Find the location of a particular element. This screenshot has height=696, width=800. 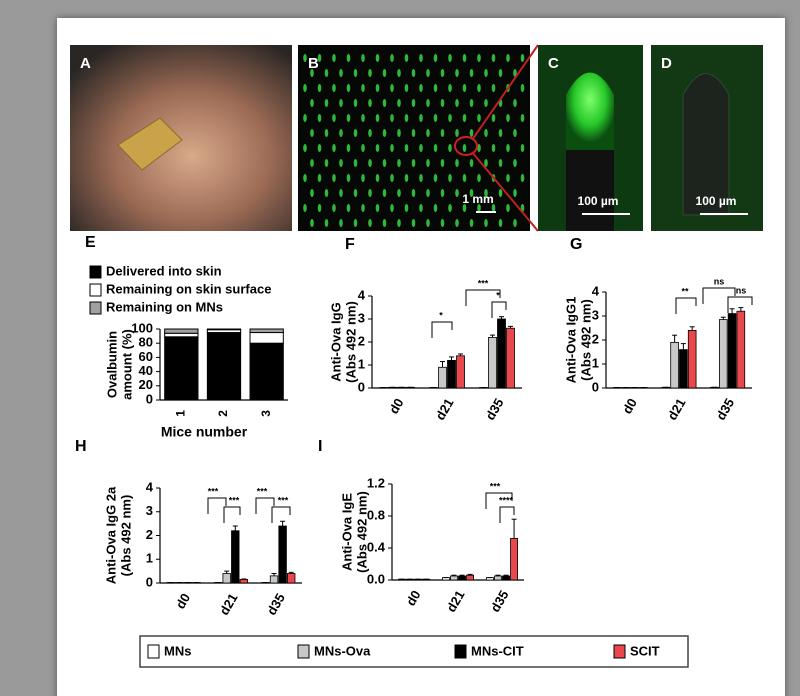

legend-swatch is located at coordinates (303, 651).